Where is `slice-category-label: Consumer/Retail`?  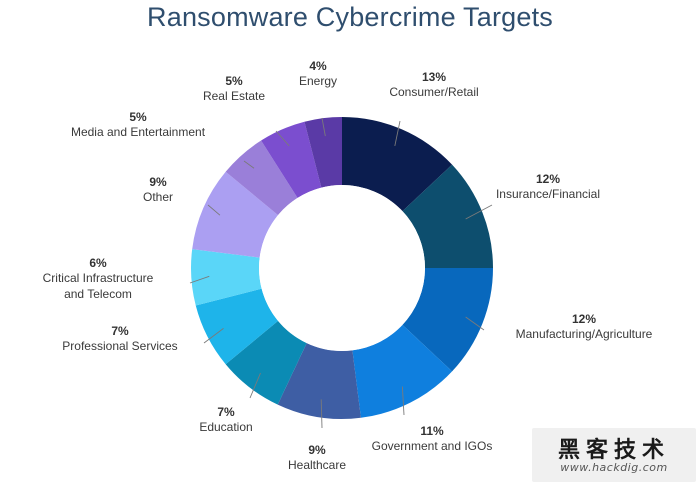
slice-category-label: Consumer/Retail is located at coordinates (433, 92).